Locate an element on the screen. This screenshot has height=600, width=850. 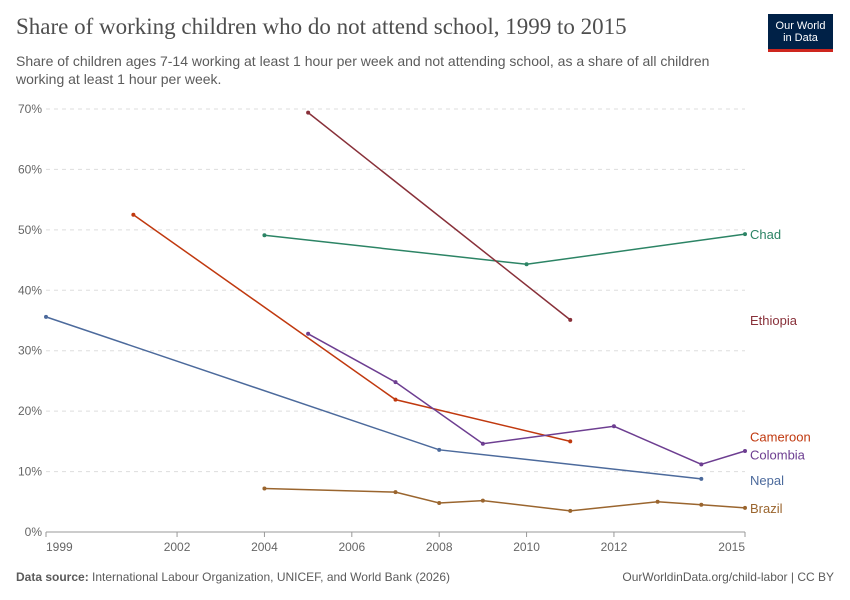
source-label: Data source: is located at coordinates (52, 577).